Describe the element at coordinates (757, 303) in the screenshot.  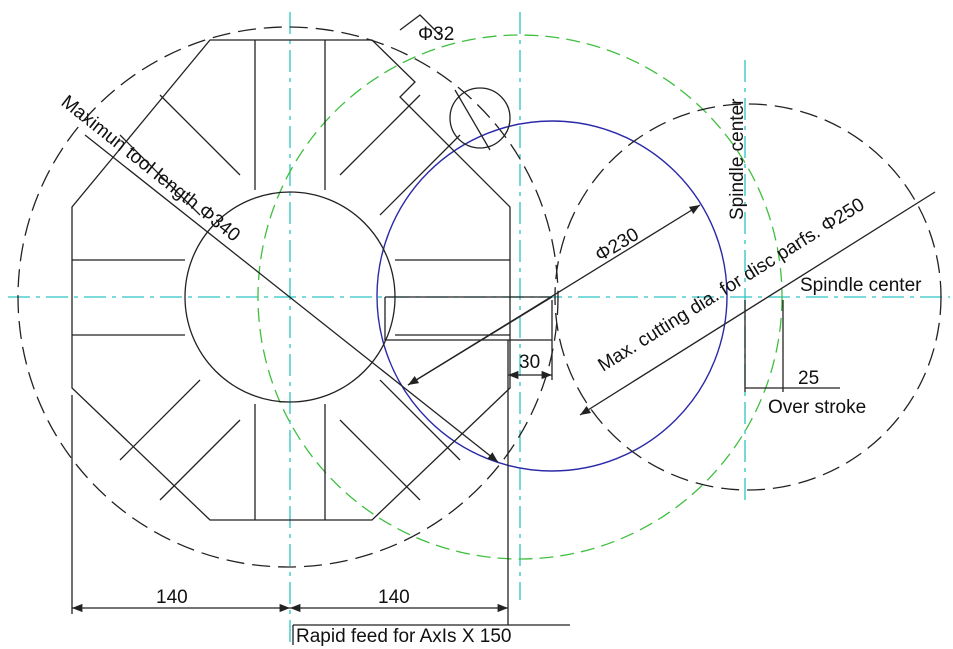
I see `dimension-line` at that location.